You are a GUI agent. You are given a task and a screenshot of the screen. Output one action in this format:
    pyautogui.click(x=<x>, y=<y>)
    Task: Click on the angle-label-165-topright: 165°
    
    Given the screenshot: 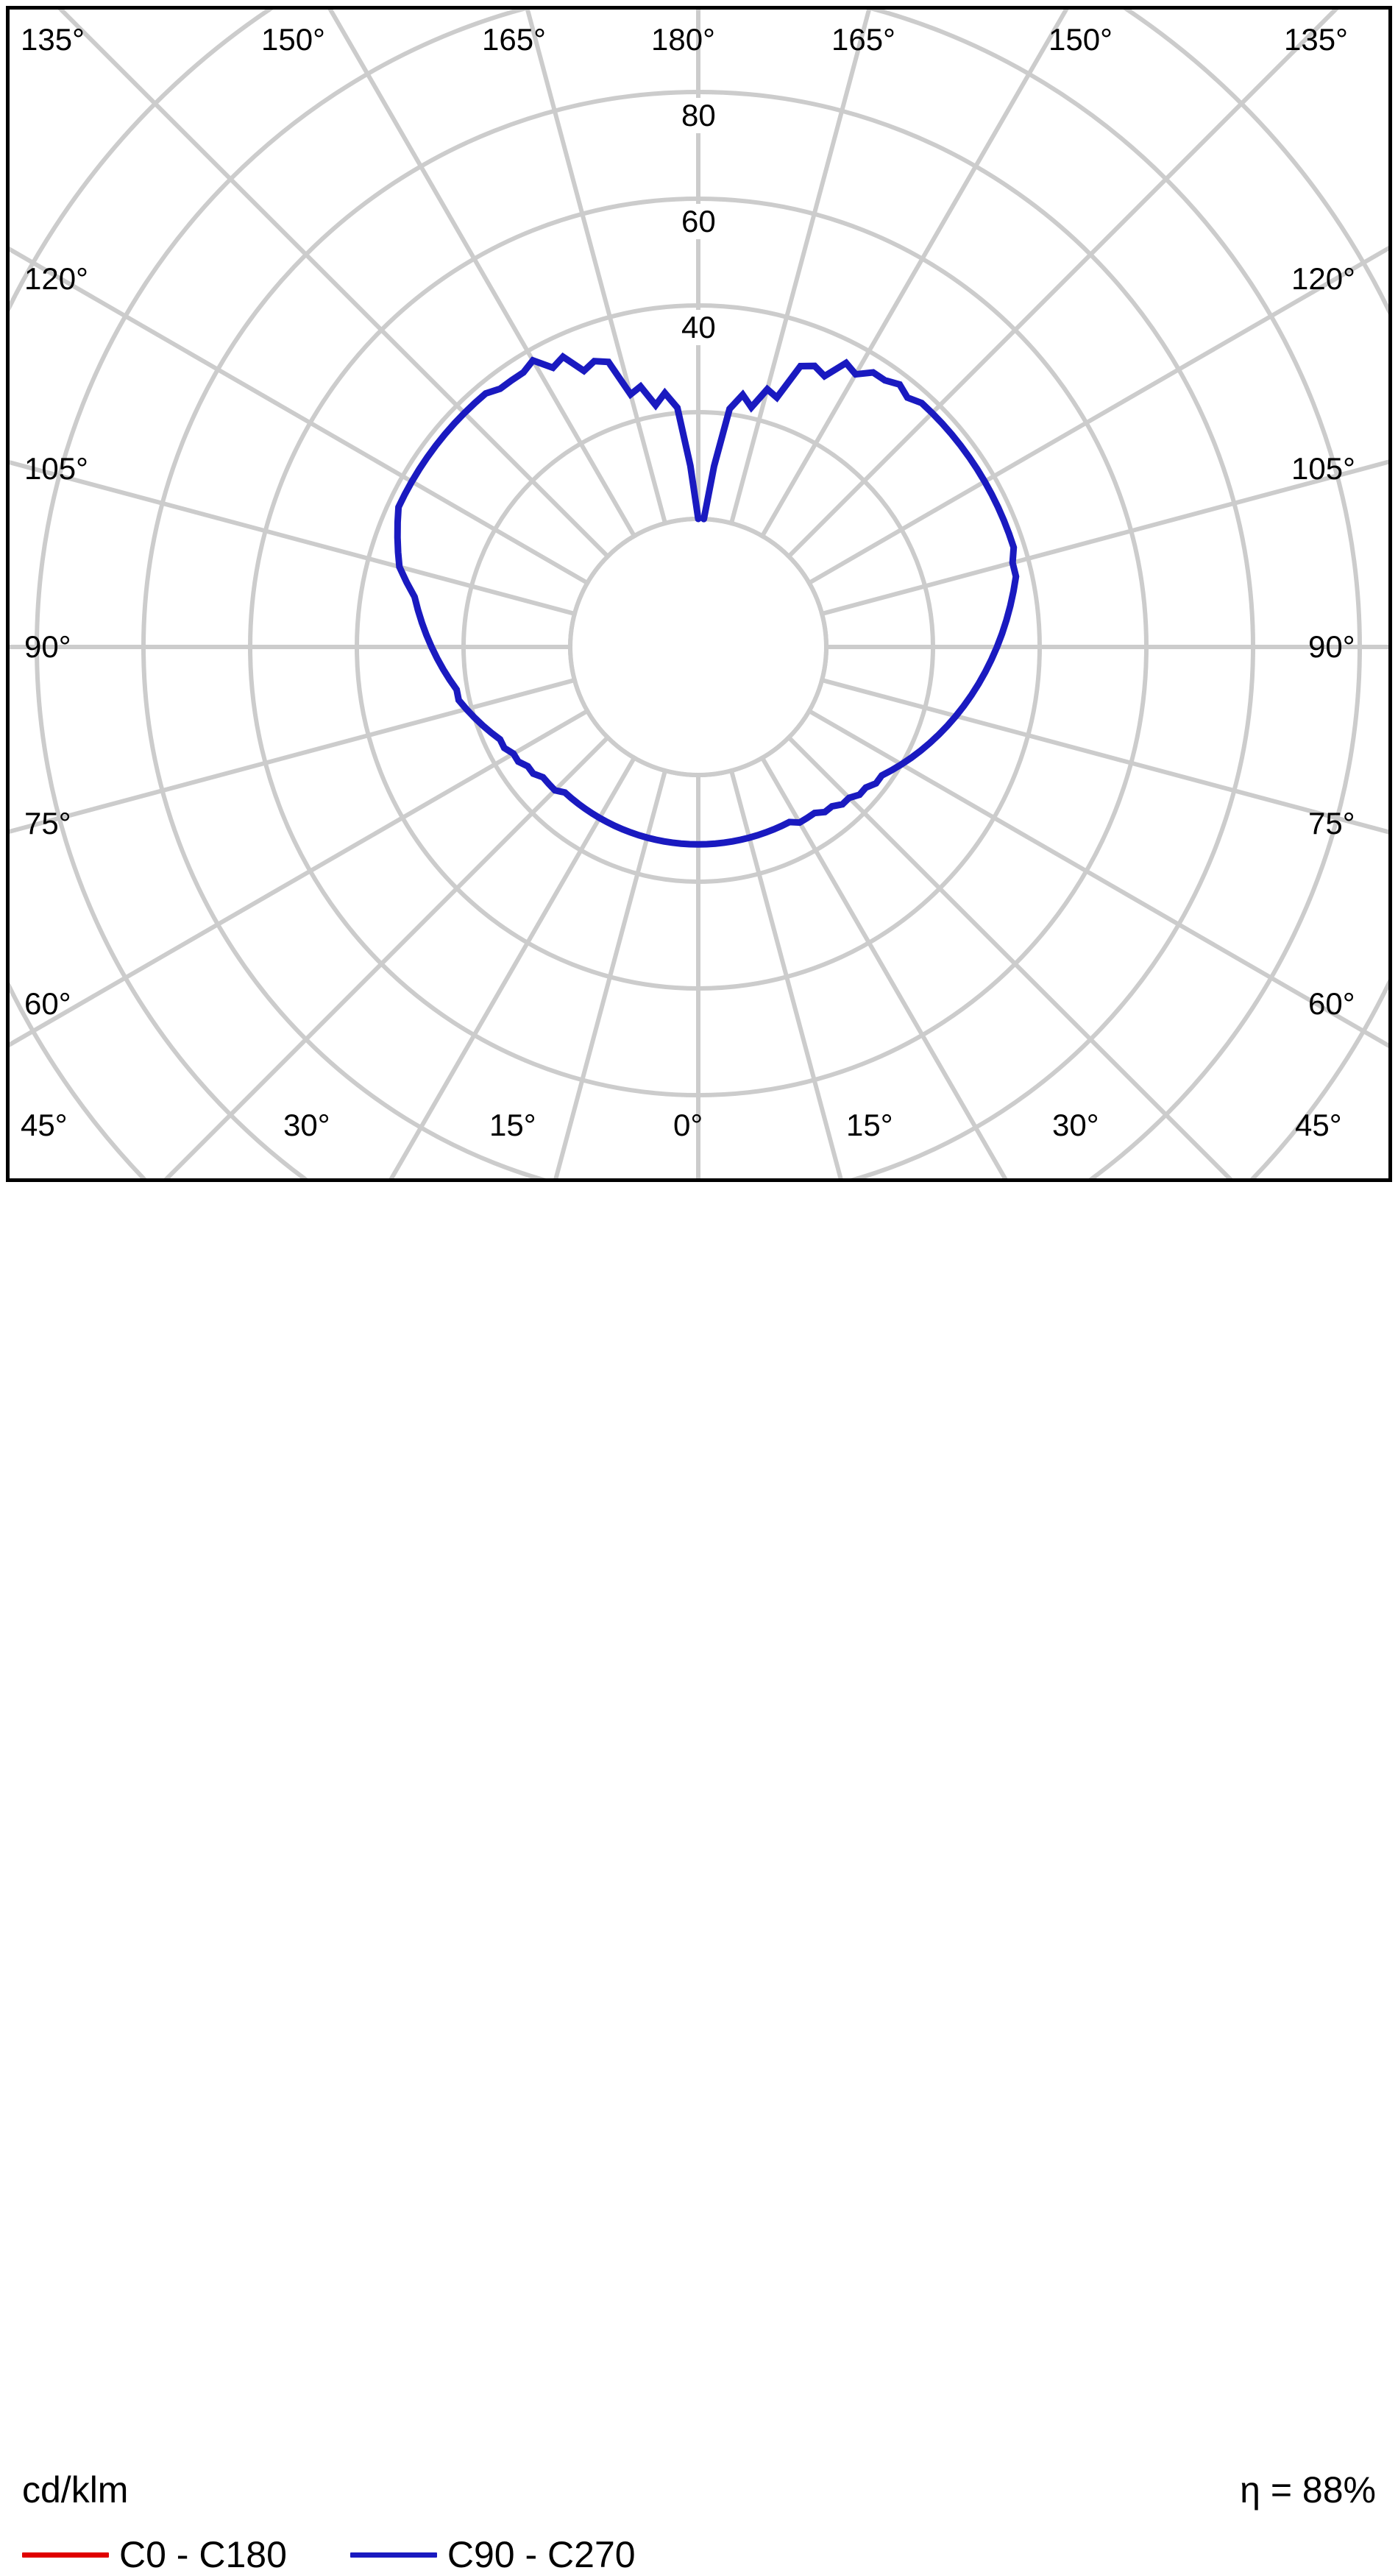 What is the action you would take?
    pyautogui.click(x=863, y=39)
    